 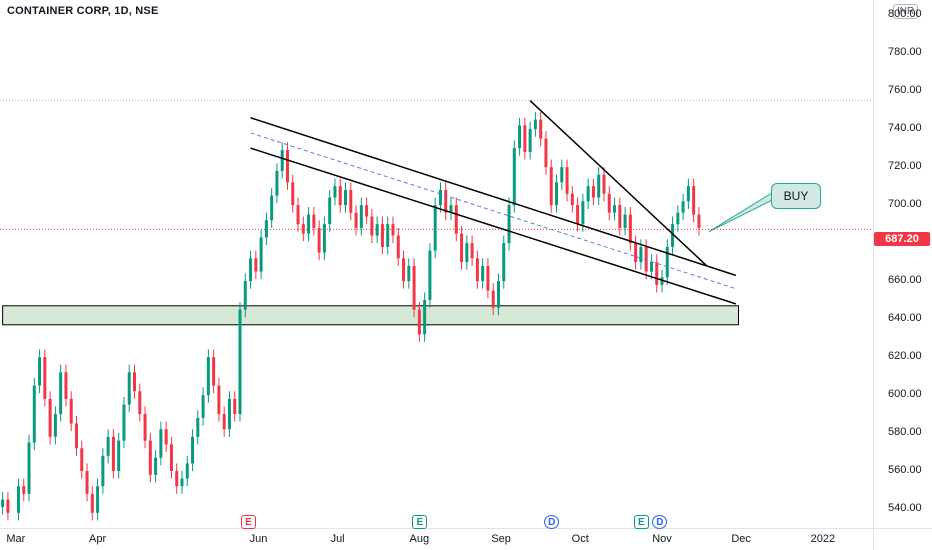 I want to click on time-tick-label: Dec, so click(x=741, y=539).